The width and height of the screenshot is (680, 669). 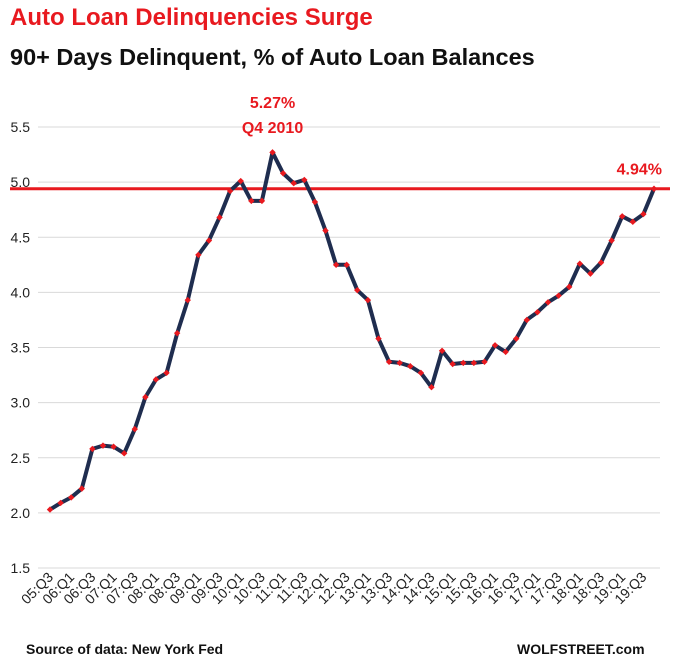 I want to click on y-tick-label: 3.0, so click(x=21, y=403).